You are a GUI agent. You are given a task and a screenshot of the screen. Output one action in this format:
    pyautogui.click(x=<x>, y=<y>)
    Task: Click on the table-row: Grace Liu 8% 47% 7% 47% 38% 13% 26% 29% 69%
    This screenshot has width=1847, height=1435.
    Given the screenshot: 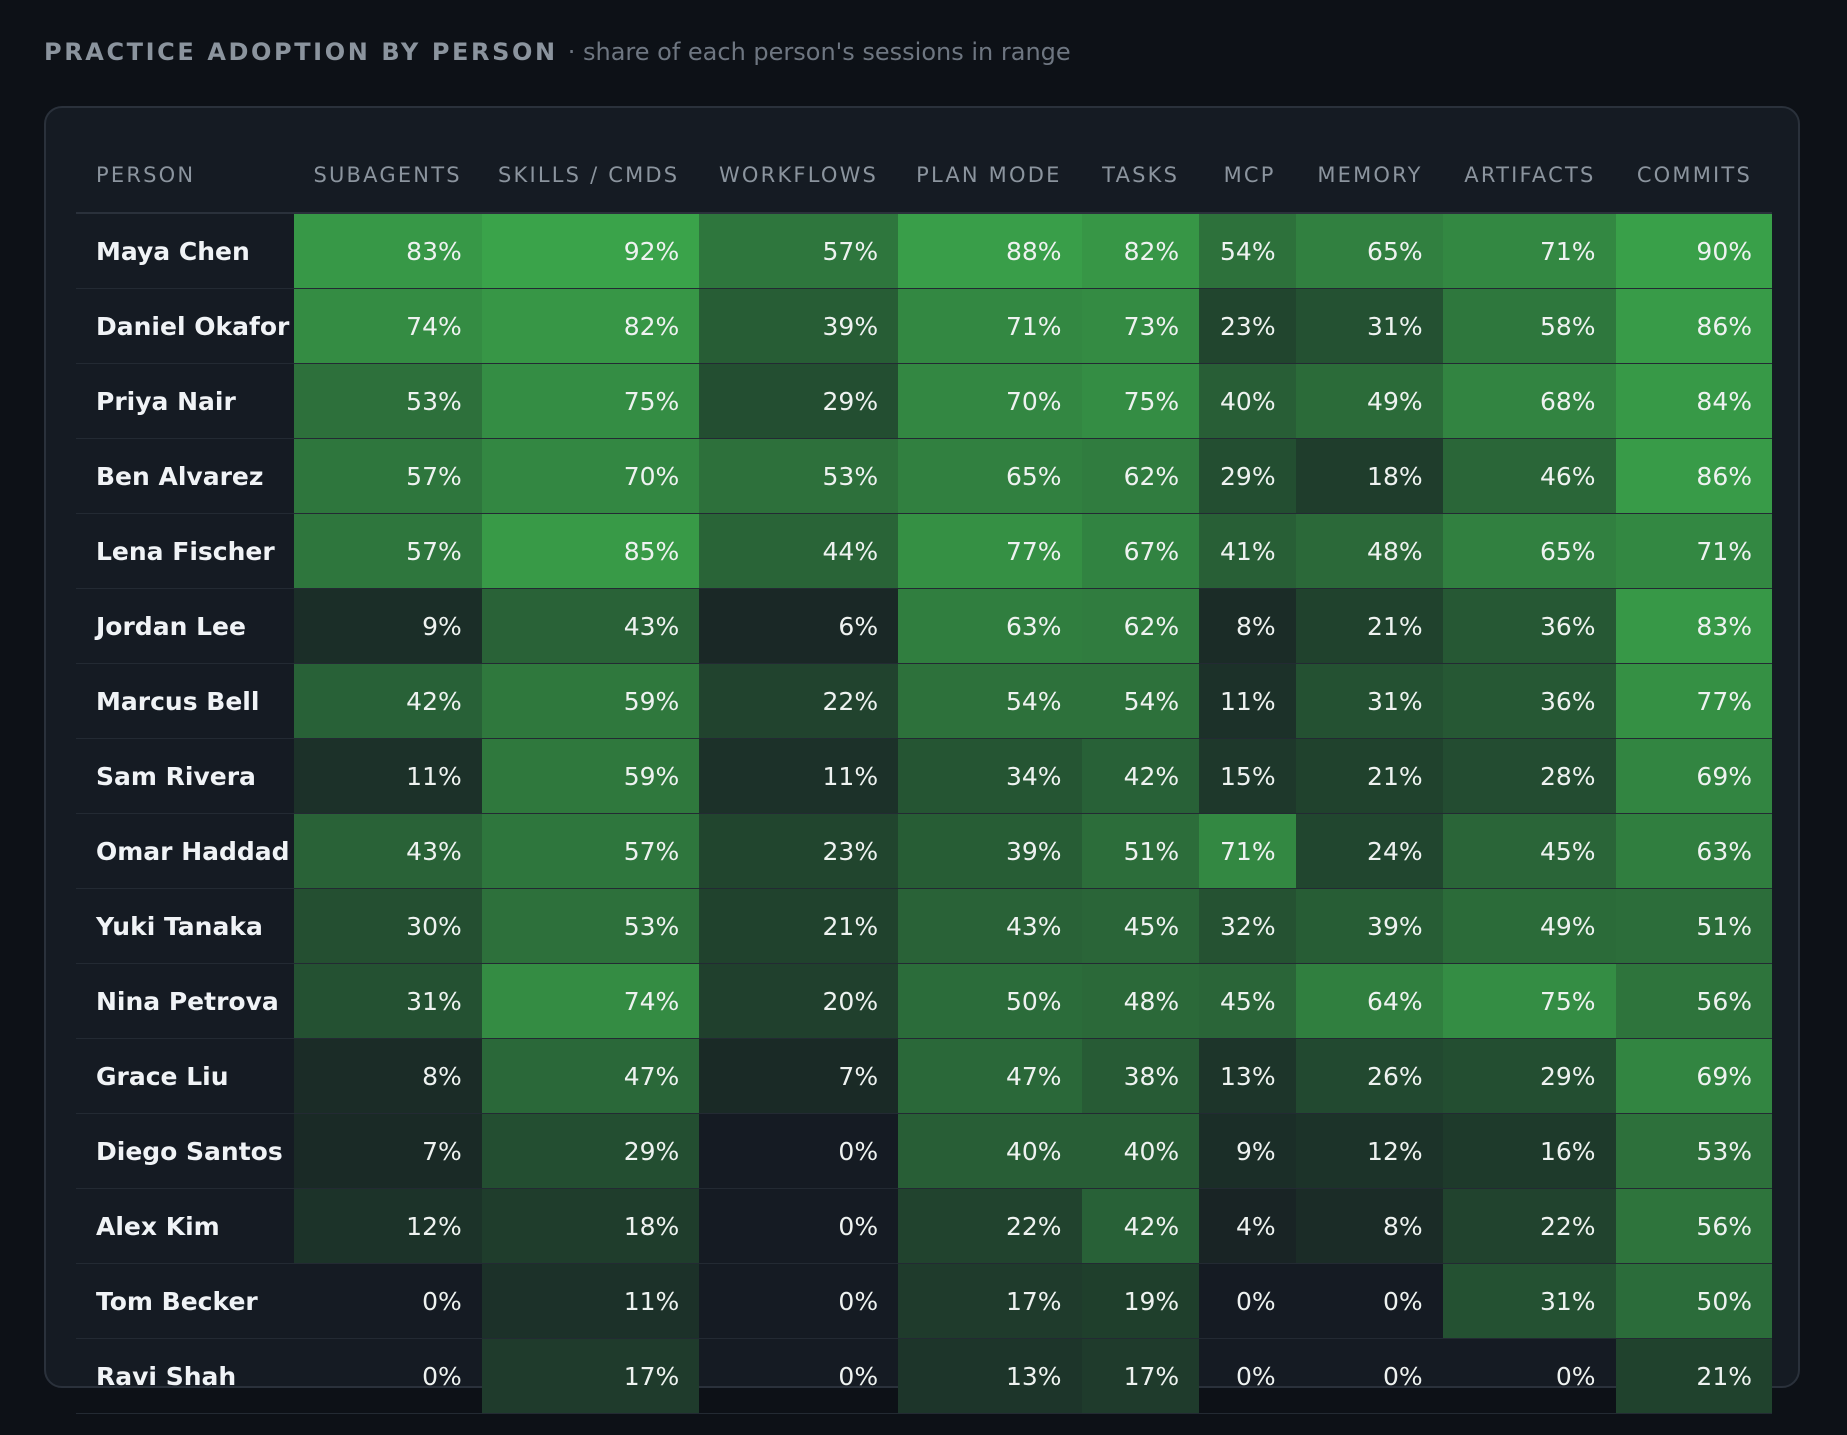 What is the action you would take?
    pyautogui.click(x=924, y=1076)
    